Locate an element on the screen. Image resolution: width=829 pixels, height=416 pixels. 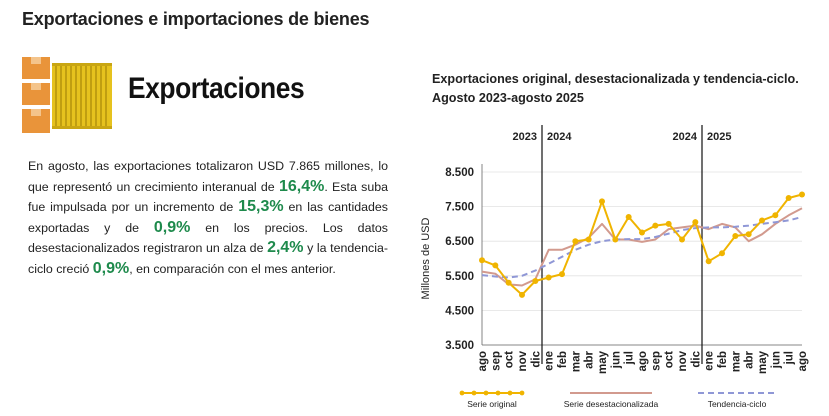
summary-text: y la tendencia-ciclo creció is located at coordinates (208, 258).